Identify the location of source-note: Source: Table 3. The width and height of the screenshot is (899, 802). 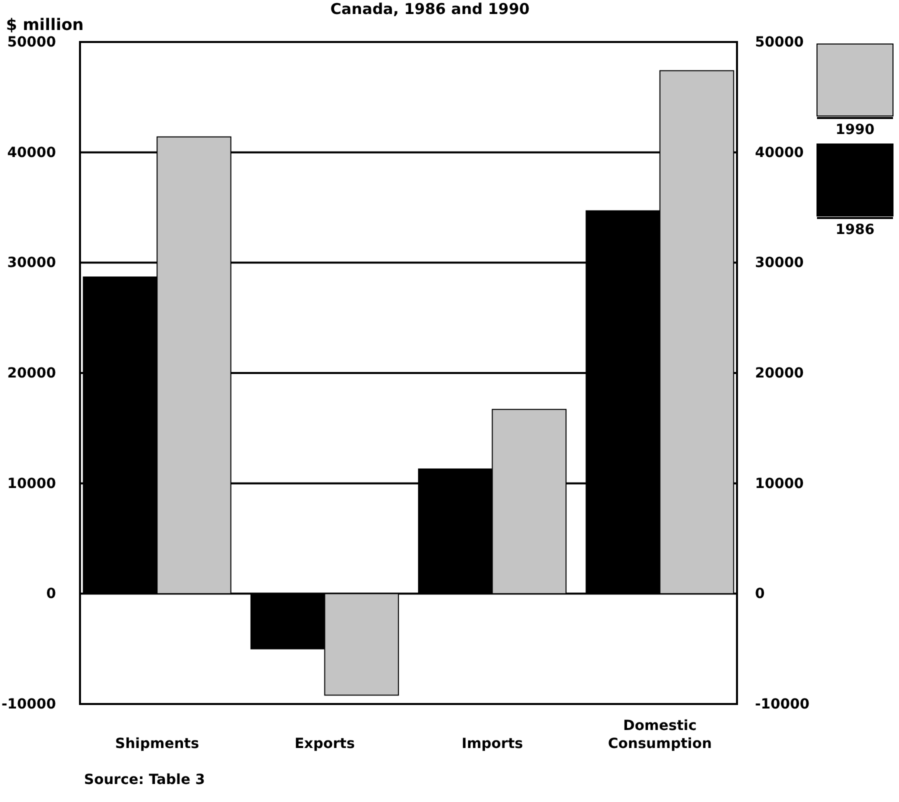
(144, 780).